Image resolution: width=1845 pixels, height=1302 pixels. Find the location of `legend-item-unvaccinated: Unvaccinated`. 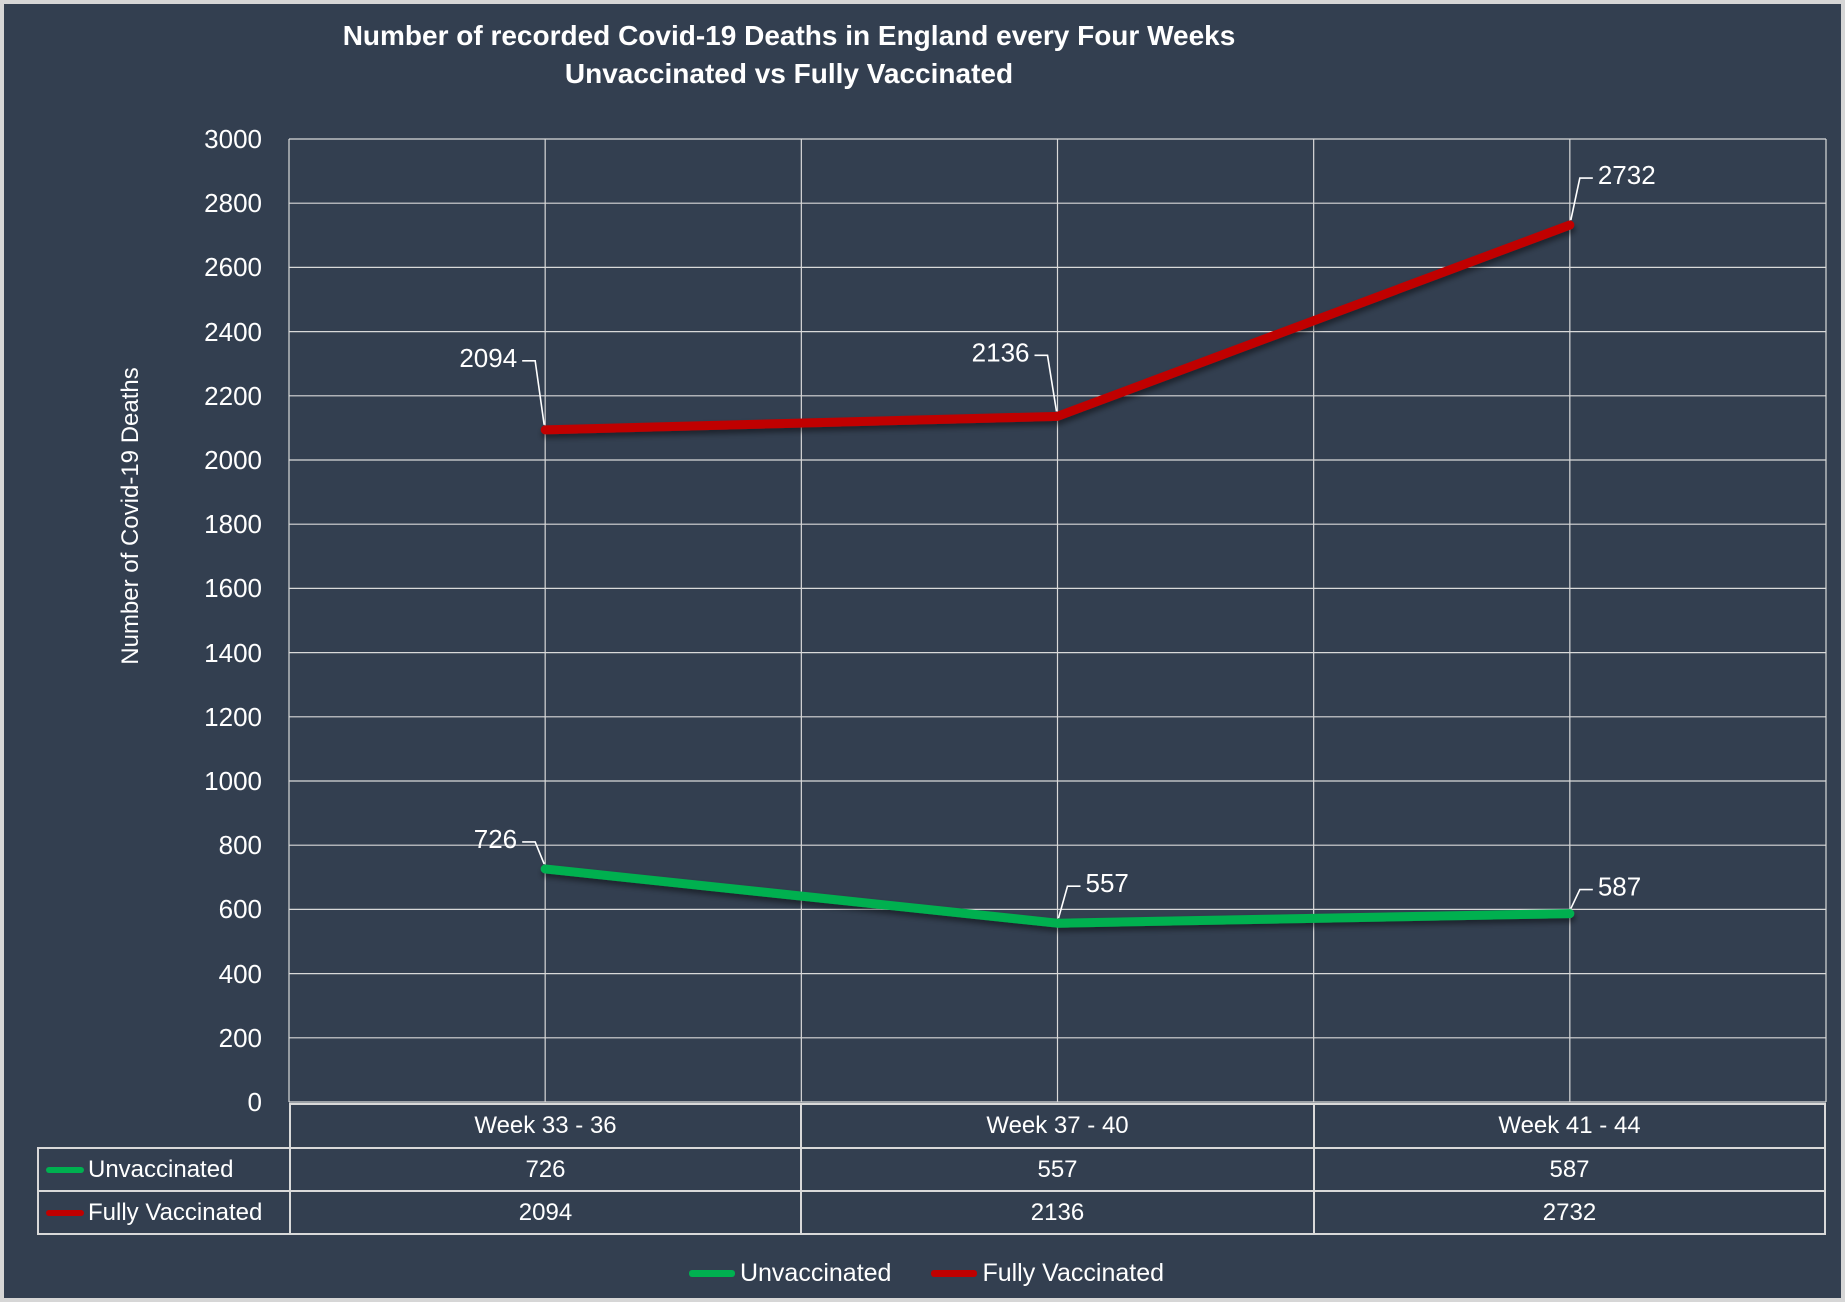

legend-item-unvaccinated: Unvaccinated is located at coordinates (790, 1273).